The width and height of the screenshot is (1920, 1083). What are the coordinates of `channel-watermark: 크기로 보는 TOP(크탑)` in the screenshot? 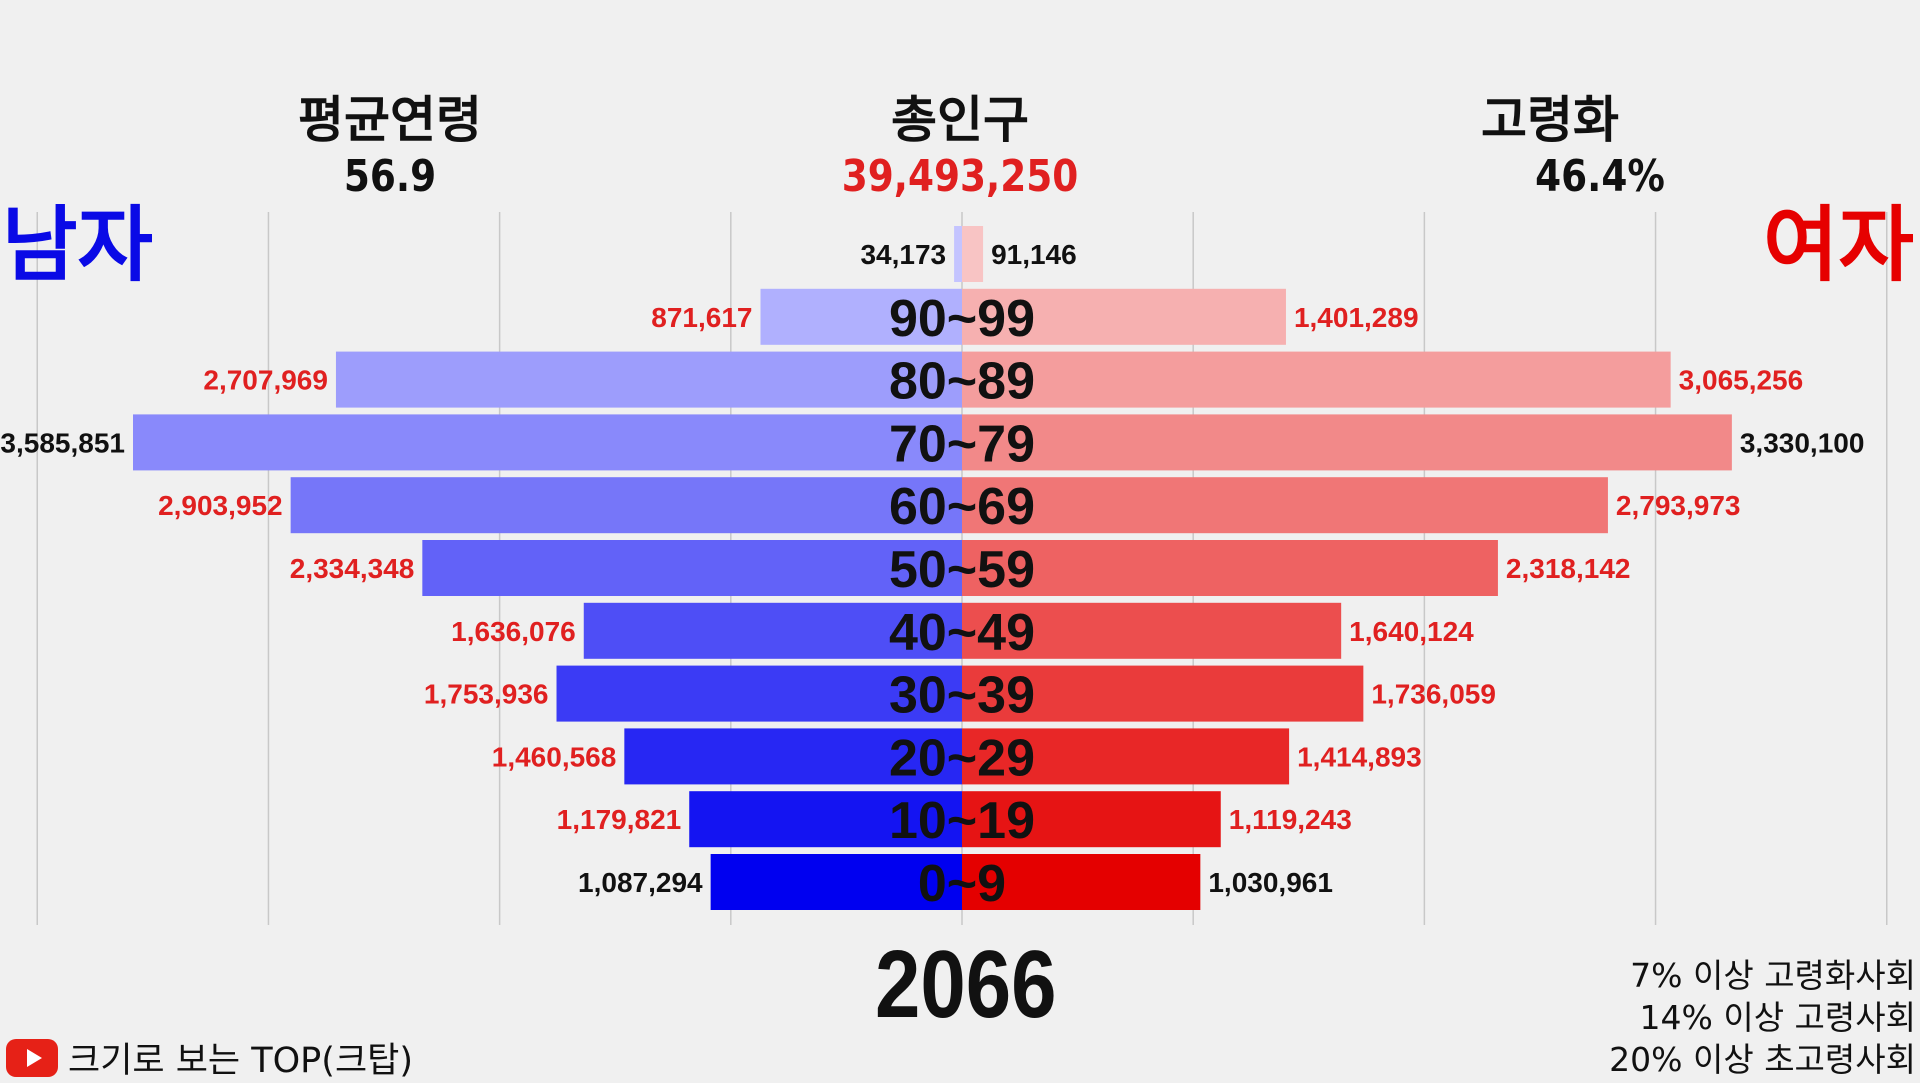 It's located at (209, 1058).